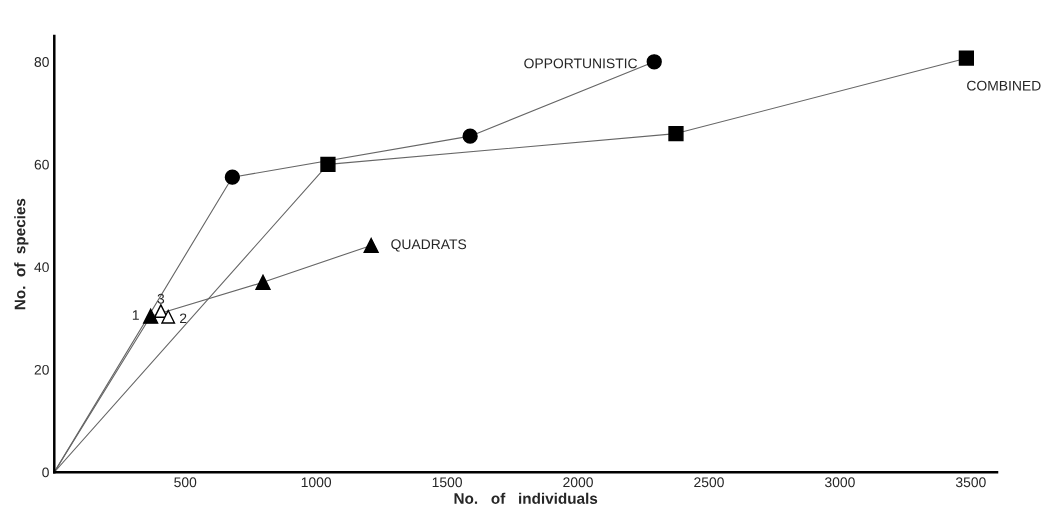 Image resolution: width=1044 pixels, height=516 pixels. What do you see at coordinates (41, 267) in the screenshot?
I see `y-tick-label: 40` at bounding box center [41, 267].